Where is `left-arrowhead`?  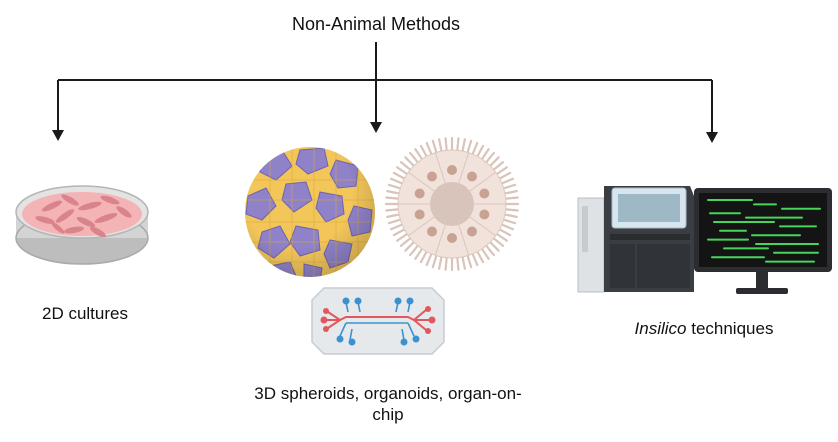
left-arrowhead is located at coordinates (58, 135).